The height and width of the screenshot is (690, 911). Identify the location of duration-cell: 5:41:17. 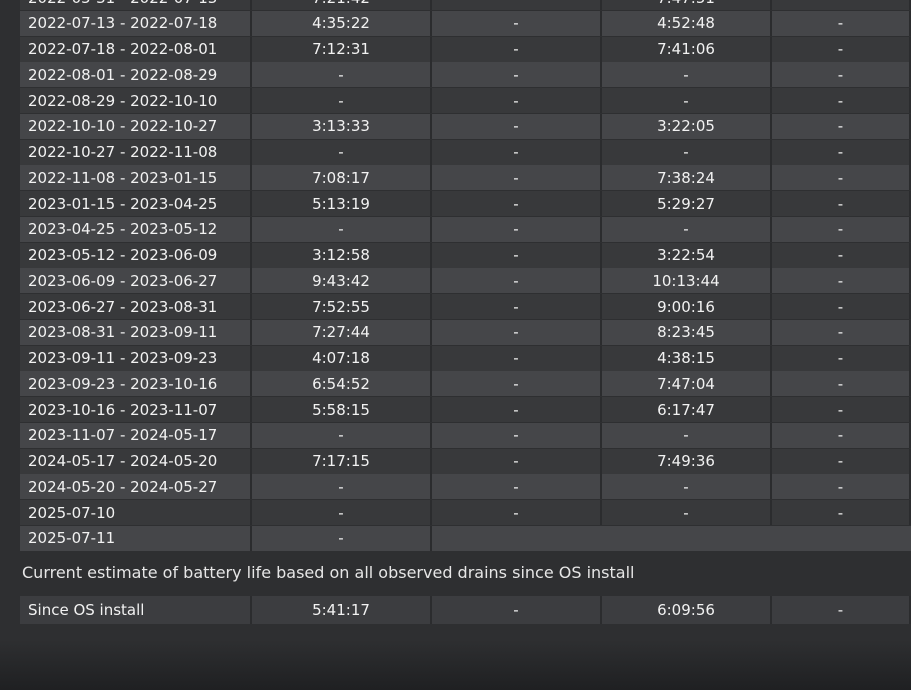
(342, 610).